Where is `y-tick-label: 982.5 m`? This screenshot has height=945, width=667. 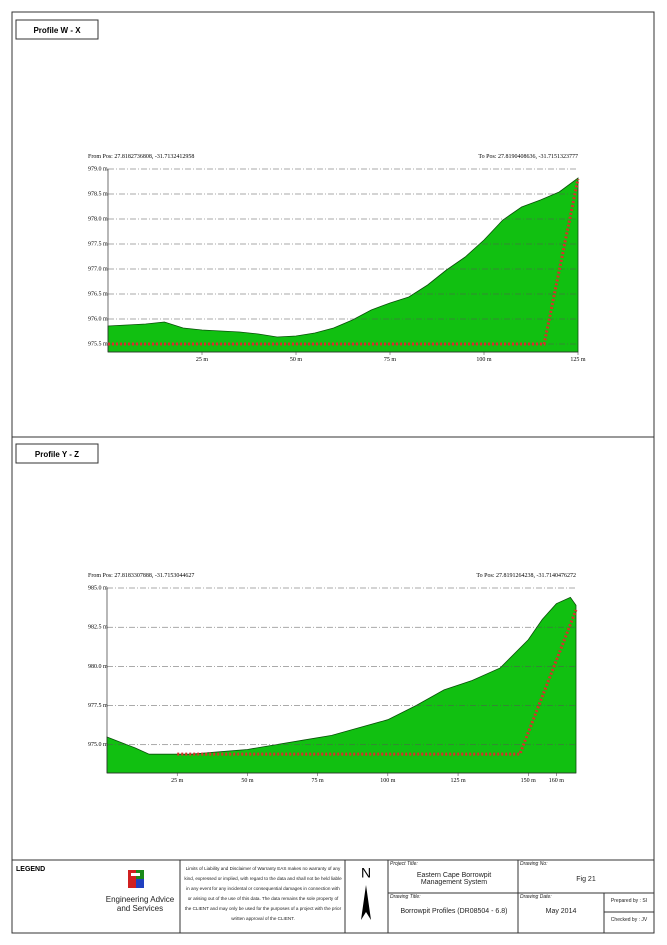 y-tick-label: 982.5 m is located at coordinates (98, 628).